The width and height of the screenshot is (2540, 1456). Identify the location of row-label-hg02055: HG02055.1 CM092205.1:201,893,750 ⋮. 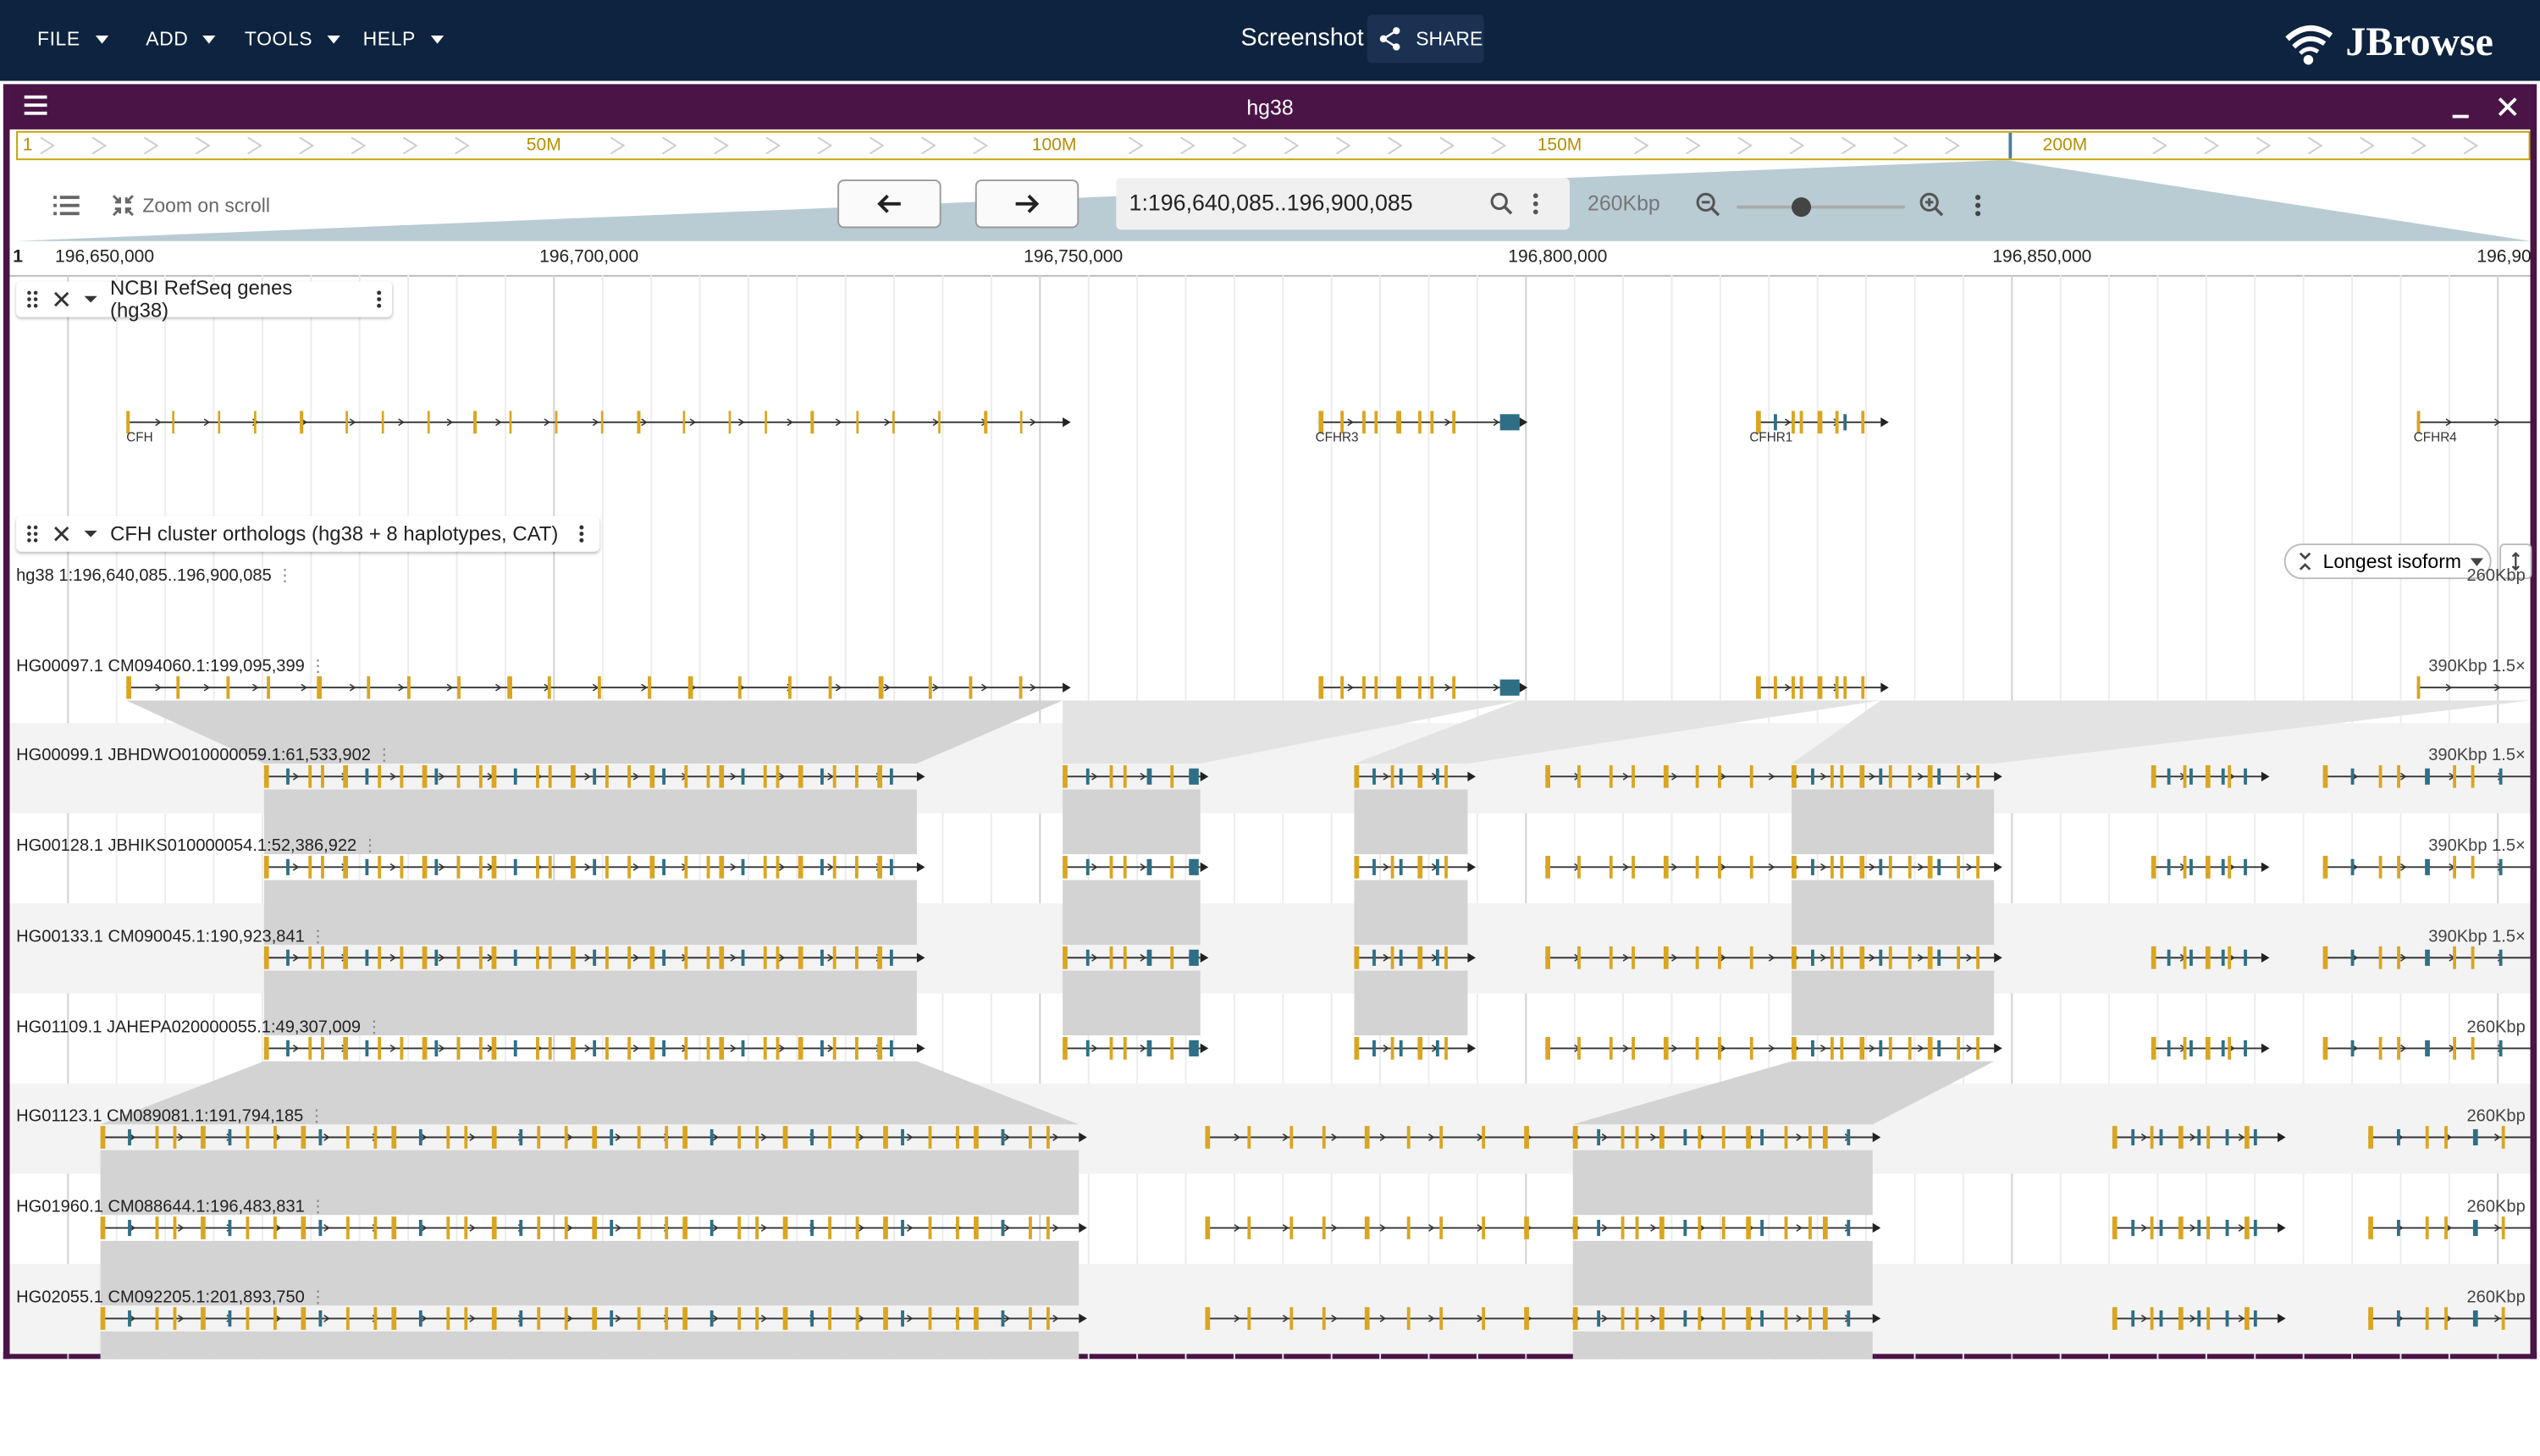
(171, 1297).